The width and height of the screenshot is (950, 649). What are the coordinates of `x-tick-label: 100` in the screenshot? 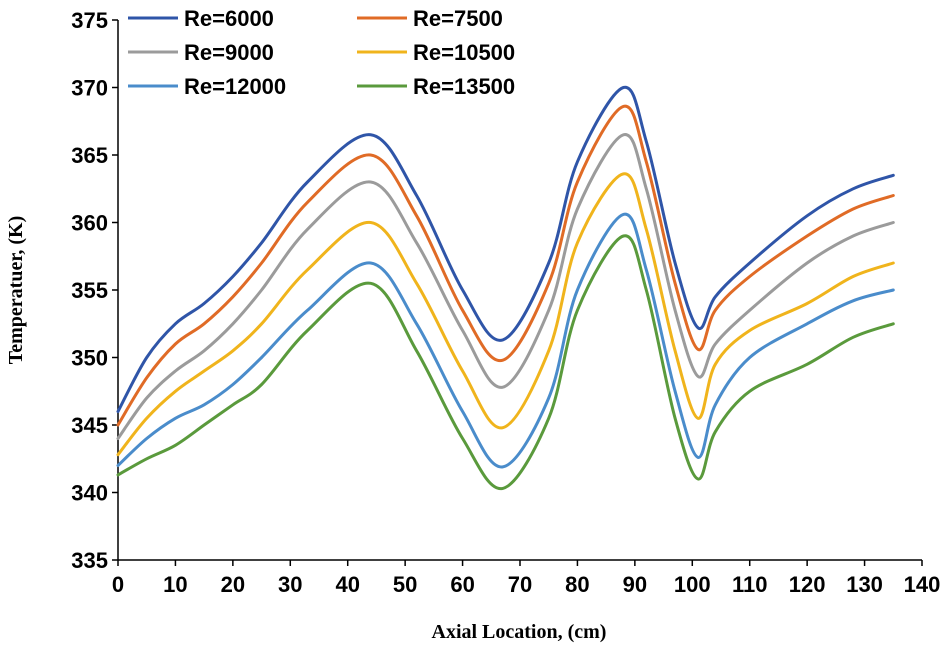 It's located at (692, 584).